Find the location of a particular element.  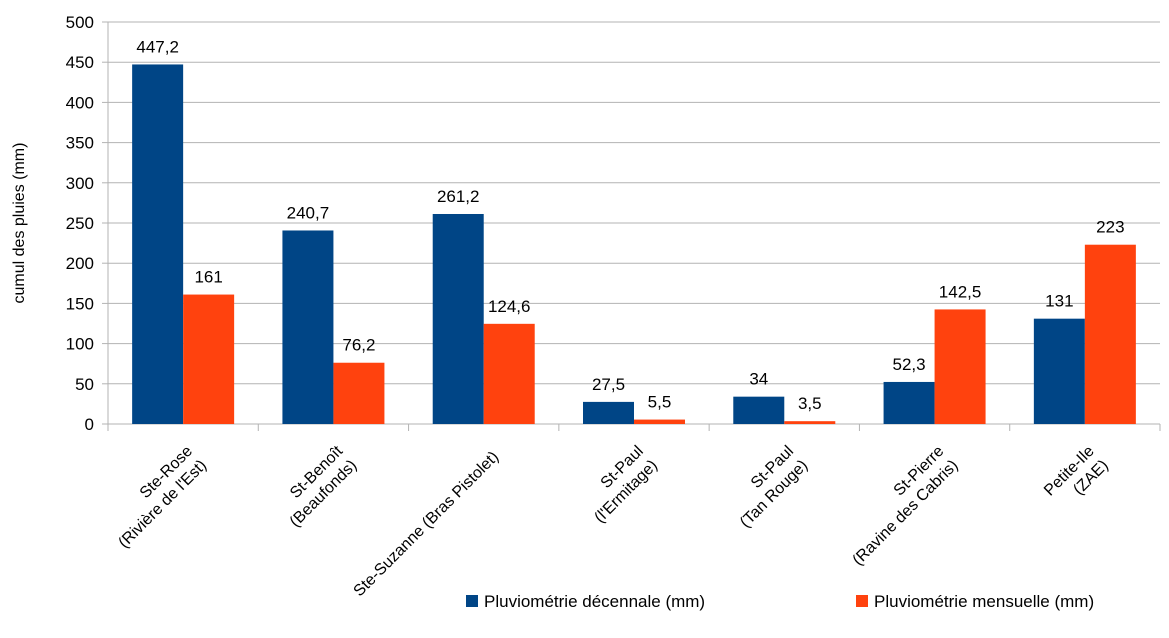

legend-label: Pluviométrie mensuelle (mm) is located at coordinates (984, 601).